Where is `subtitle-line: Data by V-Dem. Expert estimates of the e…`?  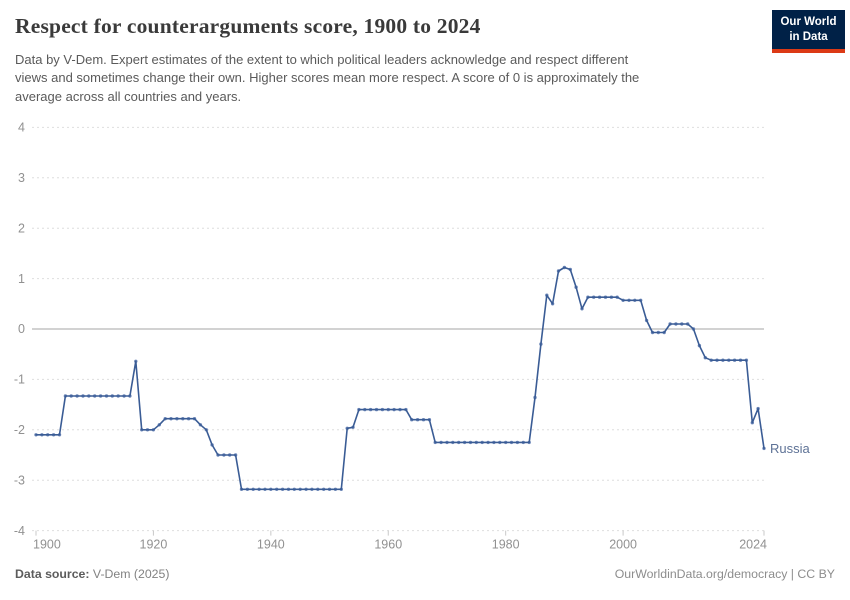
subtitle-line: Data by V-Dem. Expert estimates of the e… is located at coordinates (322, 59).